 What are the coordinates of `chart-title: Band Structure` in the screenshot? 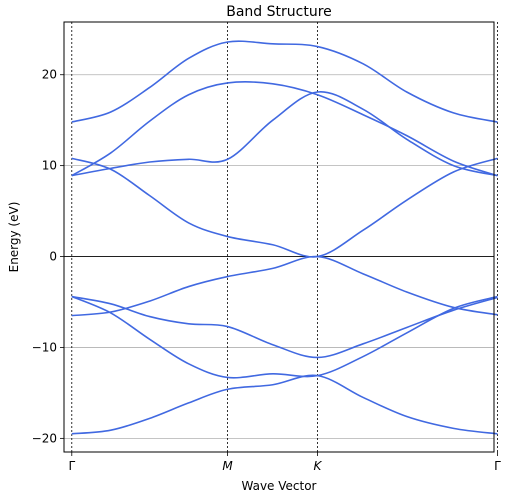 It's located at (279, 12).